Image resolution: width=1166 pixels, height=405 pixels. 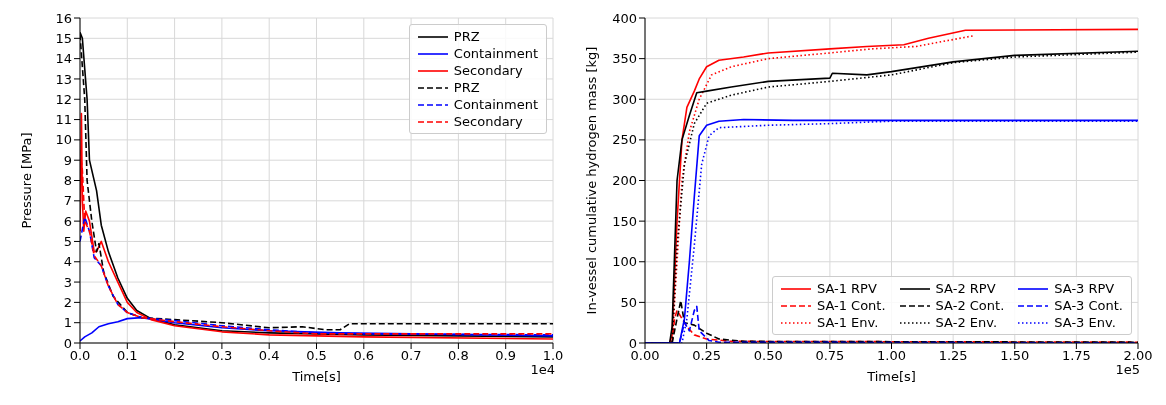 I want to click on y-tick-label: 14, so click(x=63, y=59).